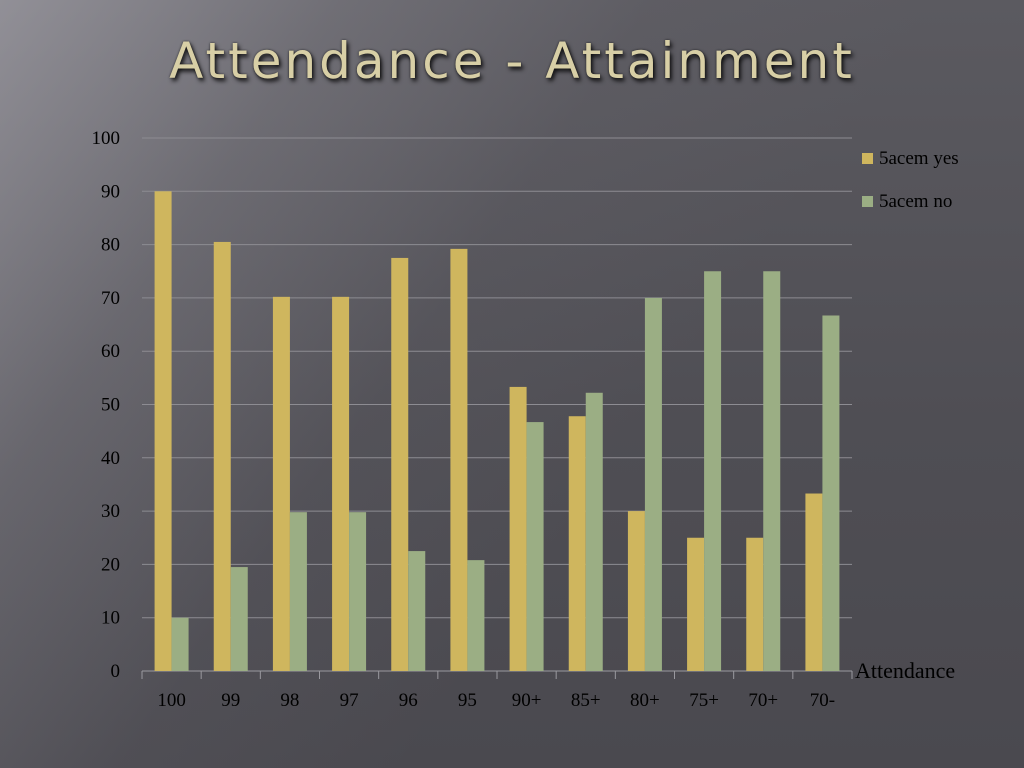  I want to click on x-tick-label: 80+, so click(645, 700).